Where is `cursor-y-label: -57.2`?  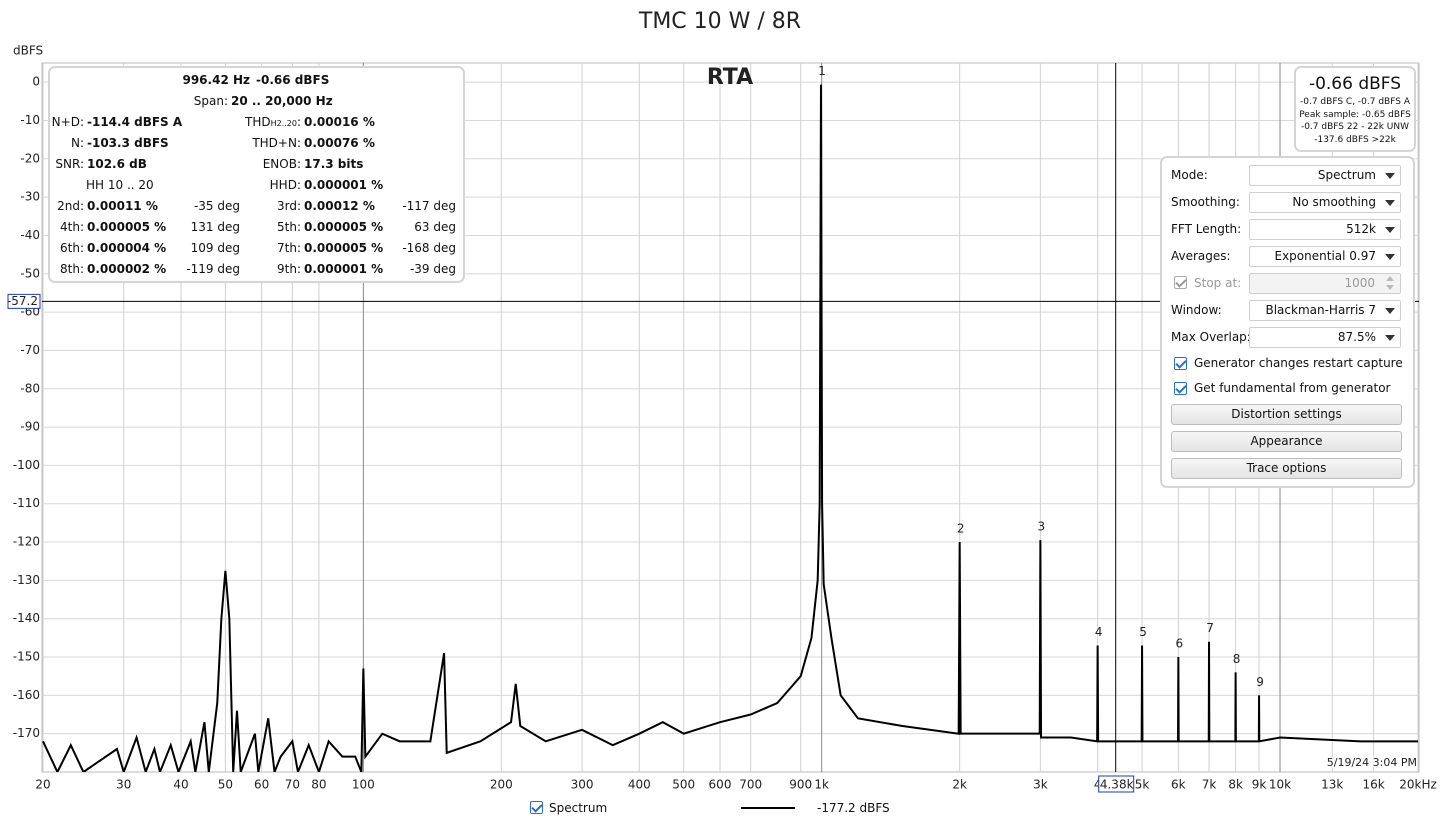 cursor-y-label: -57.2 is located at coordinates (22, 301).